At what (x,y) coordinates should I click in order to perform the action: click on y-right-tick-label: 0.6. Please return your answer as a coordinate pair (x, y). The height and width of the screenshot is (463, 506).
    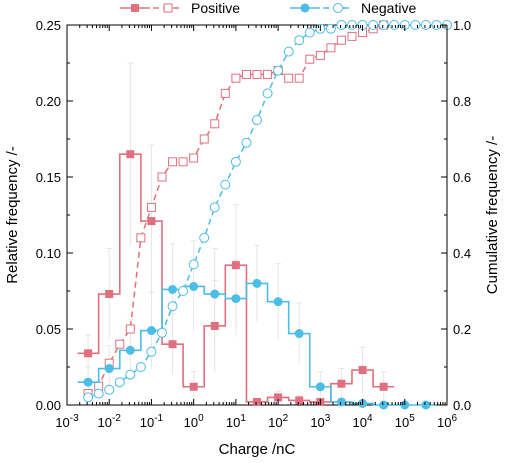
    Looking at the image, I should click on (462, 177).